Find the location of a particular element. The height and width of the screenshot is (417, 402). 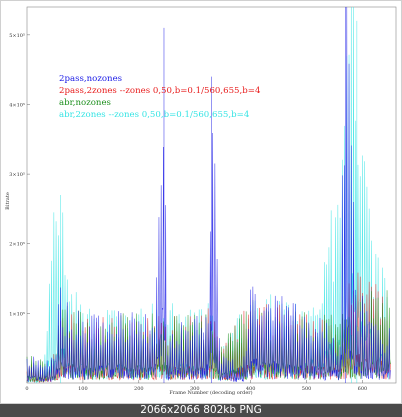

x-tick-label-100: 100 is located at coordinates (83, 389).